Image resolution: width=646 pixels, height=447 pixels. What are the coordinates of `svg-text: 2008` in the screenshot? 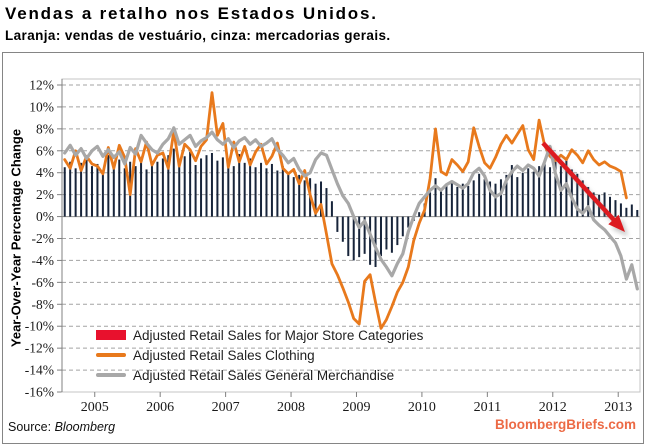 It's located at (291, 407).